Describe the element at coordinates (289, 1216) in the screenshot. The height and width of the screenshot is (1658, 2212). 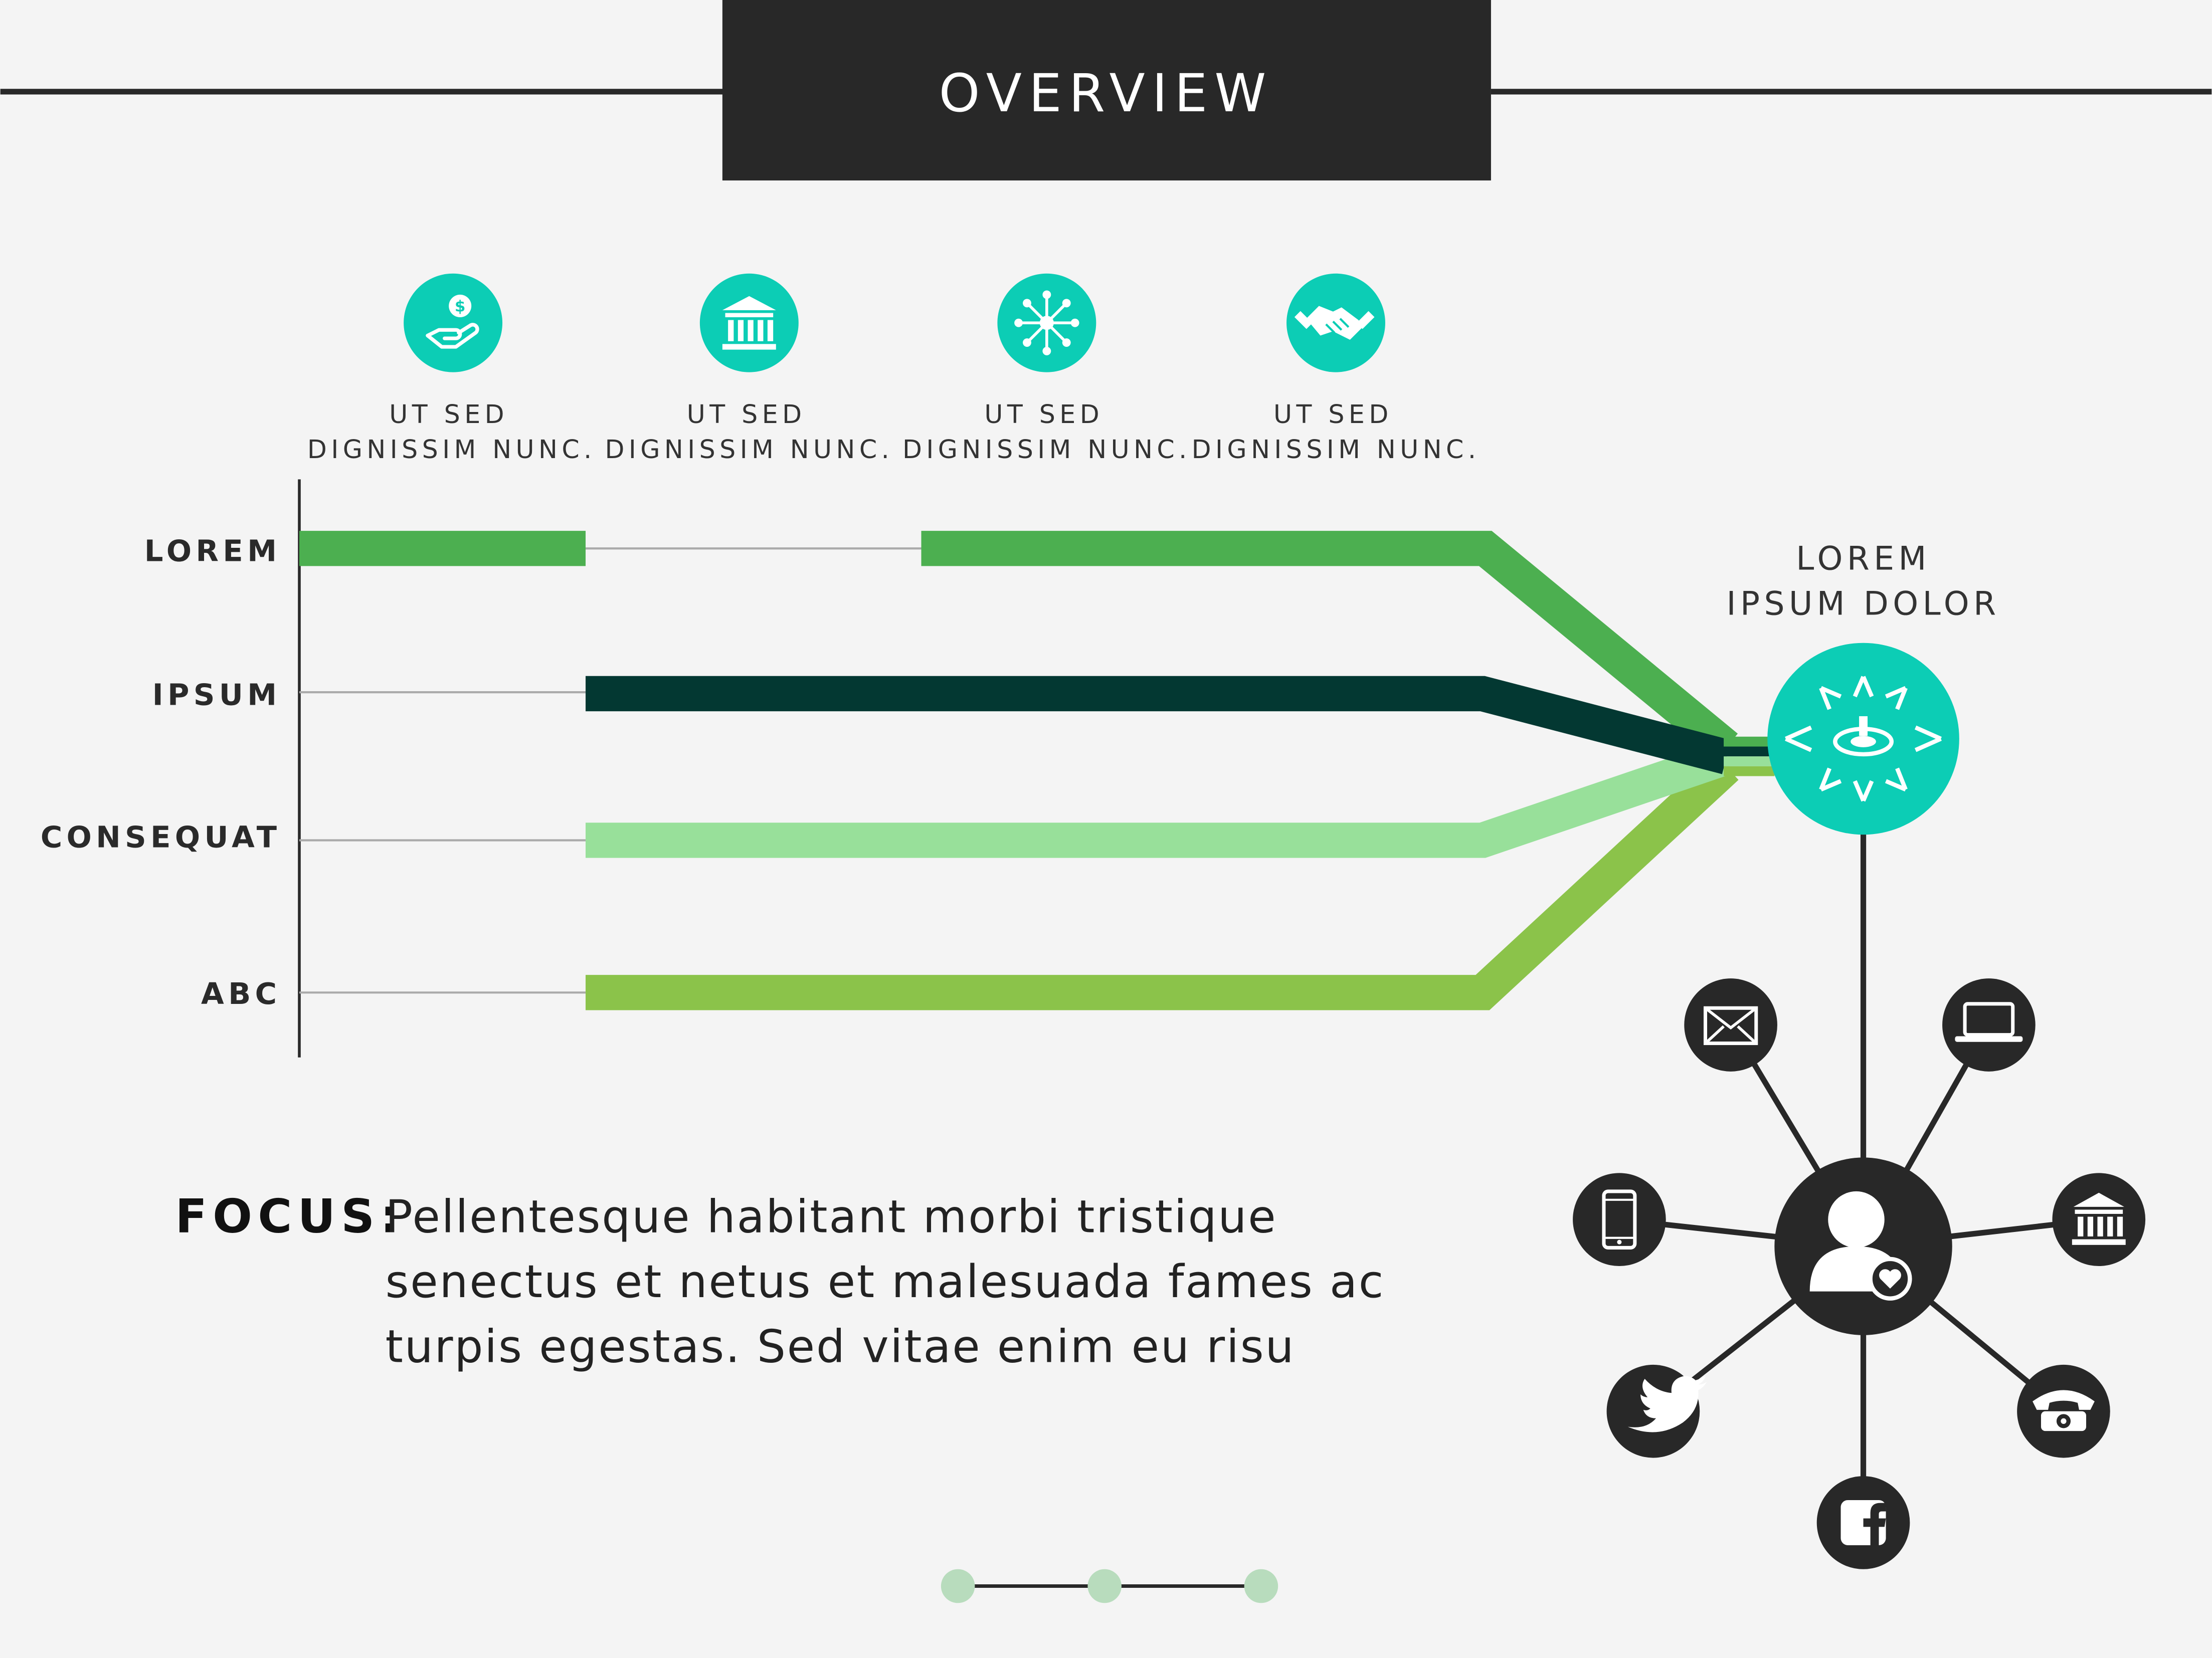
I see `focus-label: FOCUS:` at that location.